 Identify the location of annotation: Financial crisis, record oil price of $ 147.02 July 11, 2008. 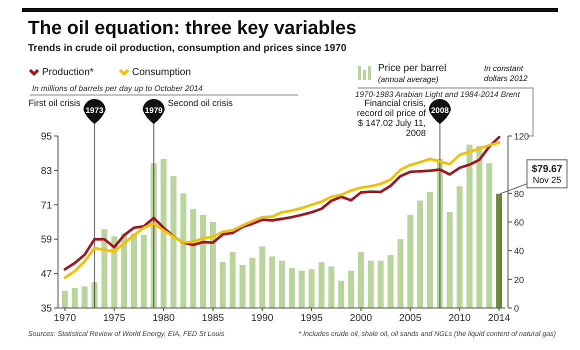
(391, 118).